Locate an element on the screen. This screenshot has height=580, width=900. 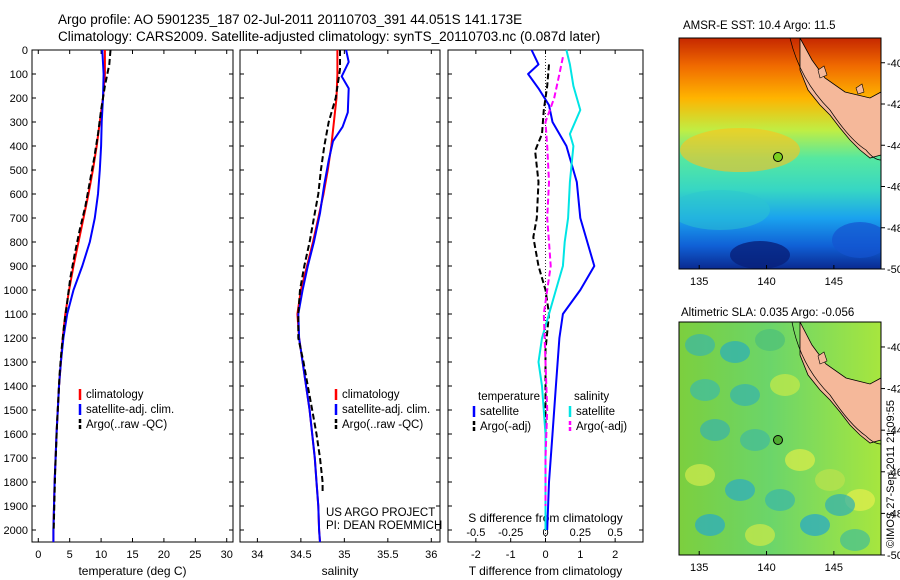
salinity-series-satellite-adj-clim- is located at coordinates (323, 296).